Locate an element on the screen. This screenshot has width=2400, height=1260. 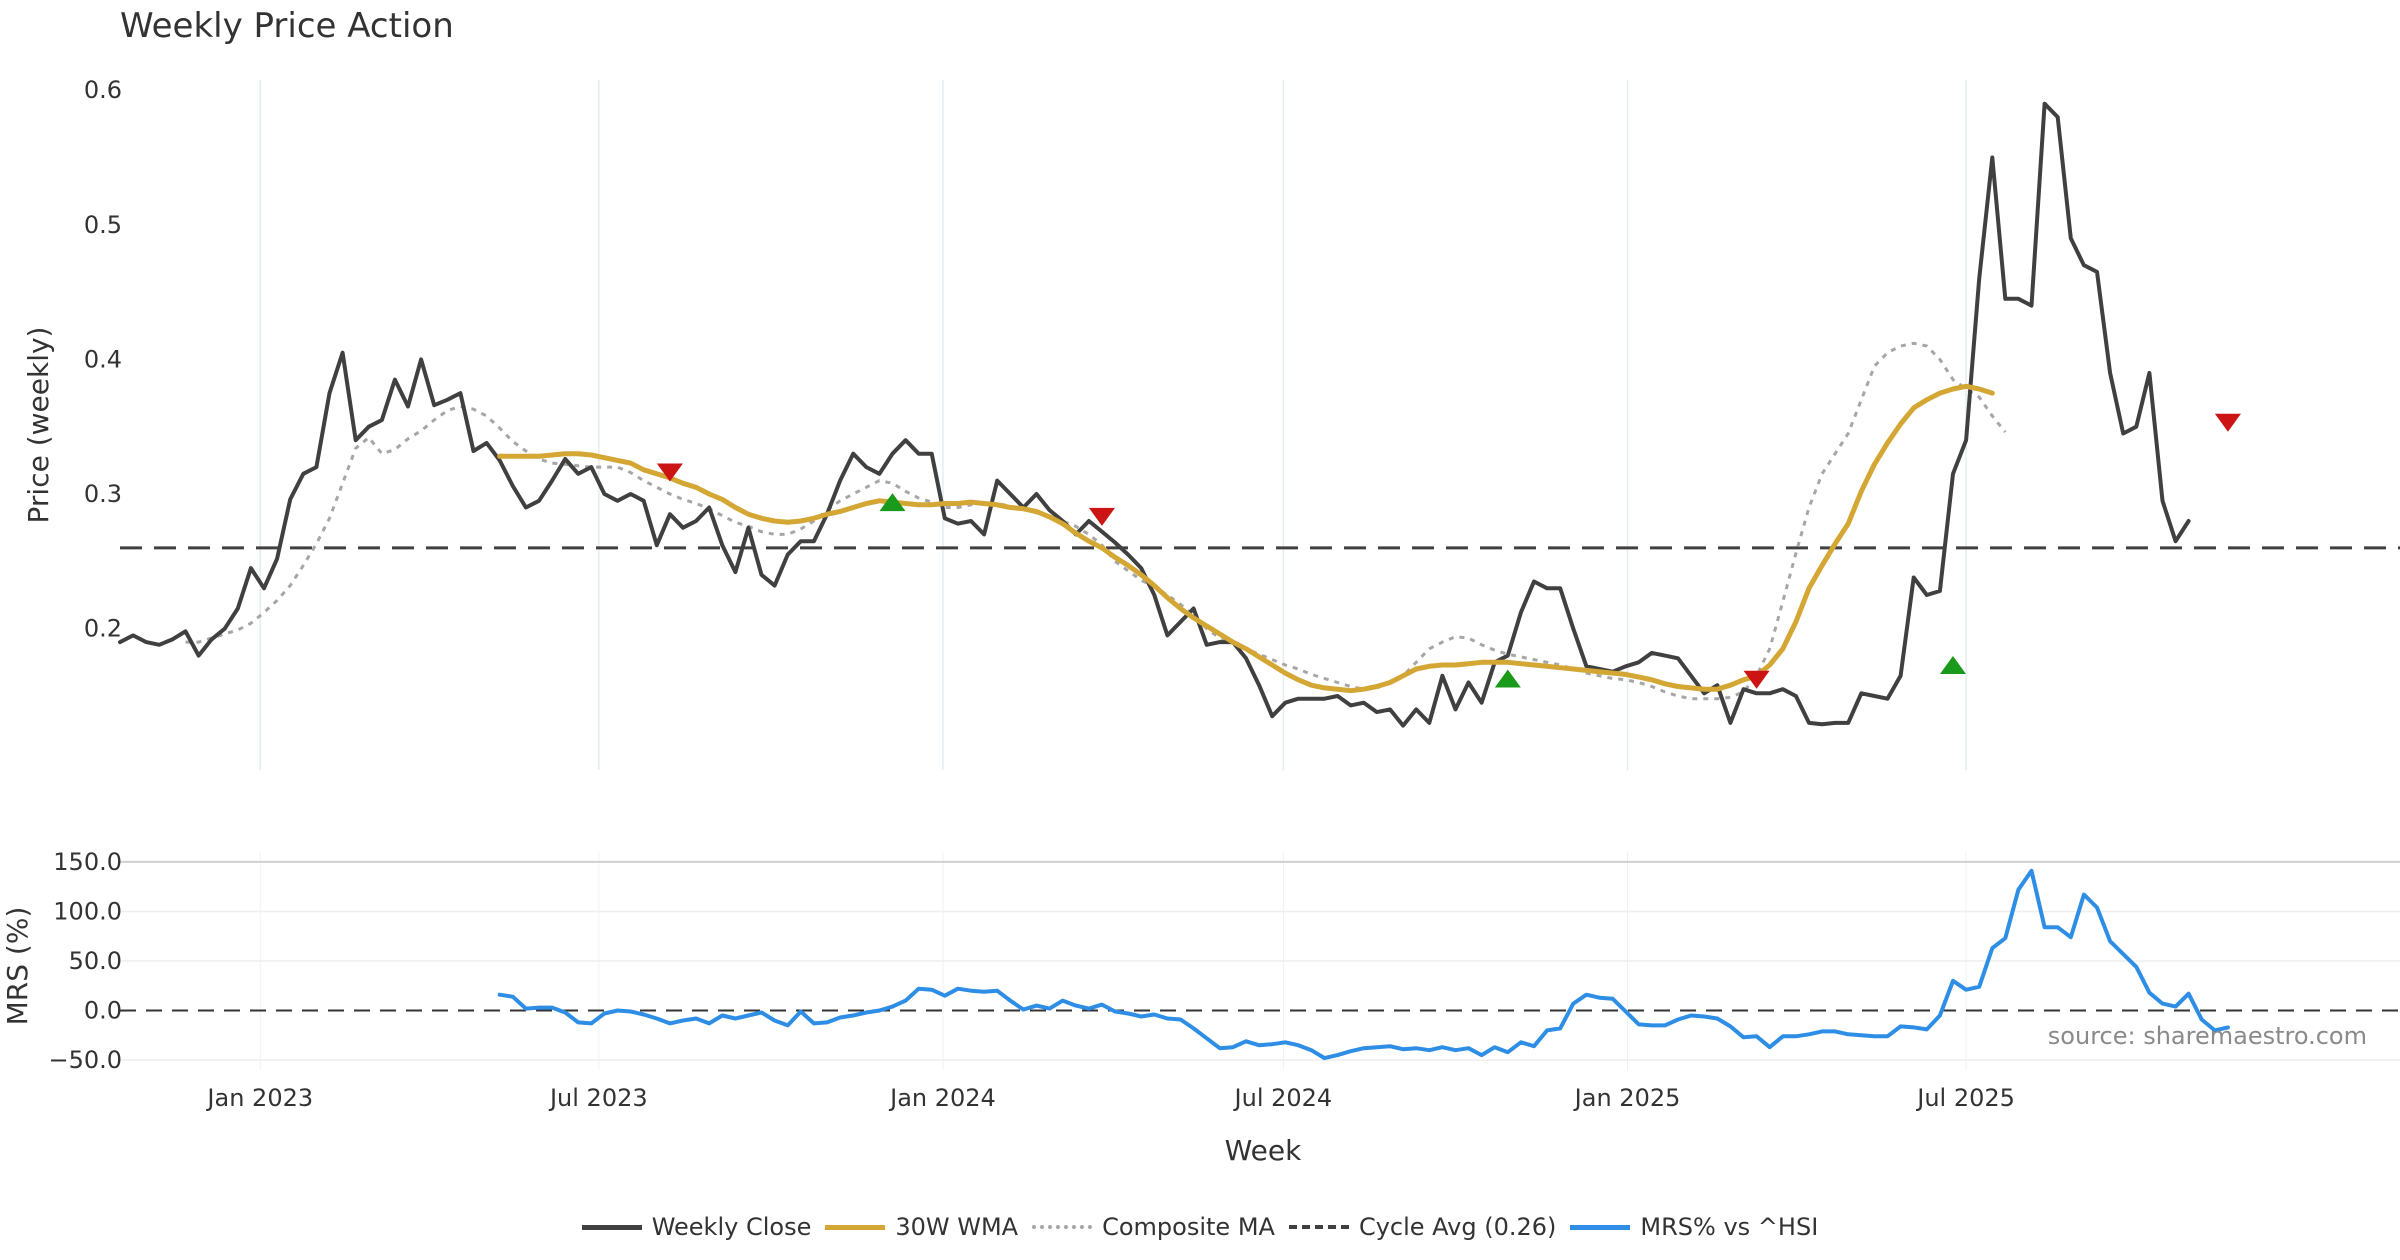
signal-markers is located at coordinates (1448, 551).